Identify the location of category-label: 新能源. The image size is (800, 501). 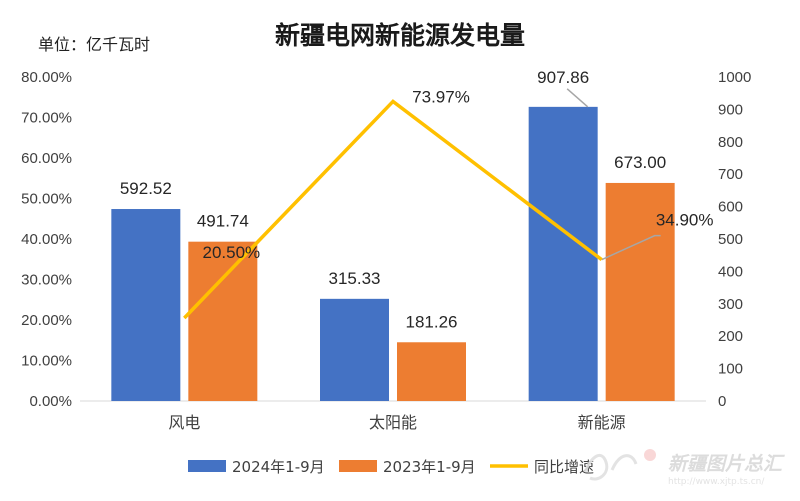
(602, 422).